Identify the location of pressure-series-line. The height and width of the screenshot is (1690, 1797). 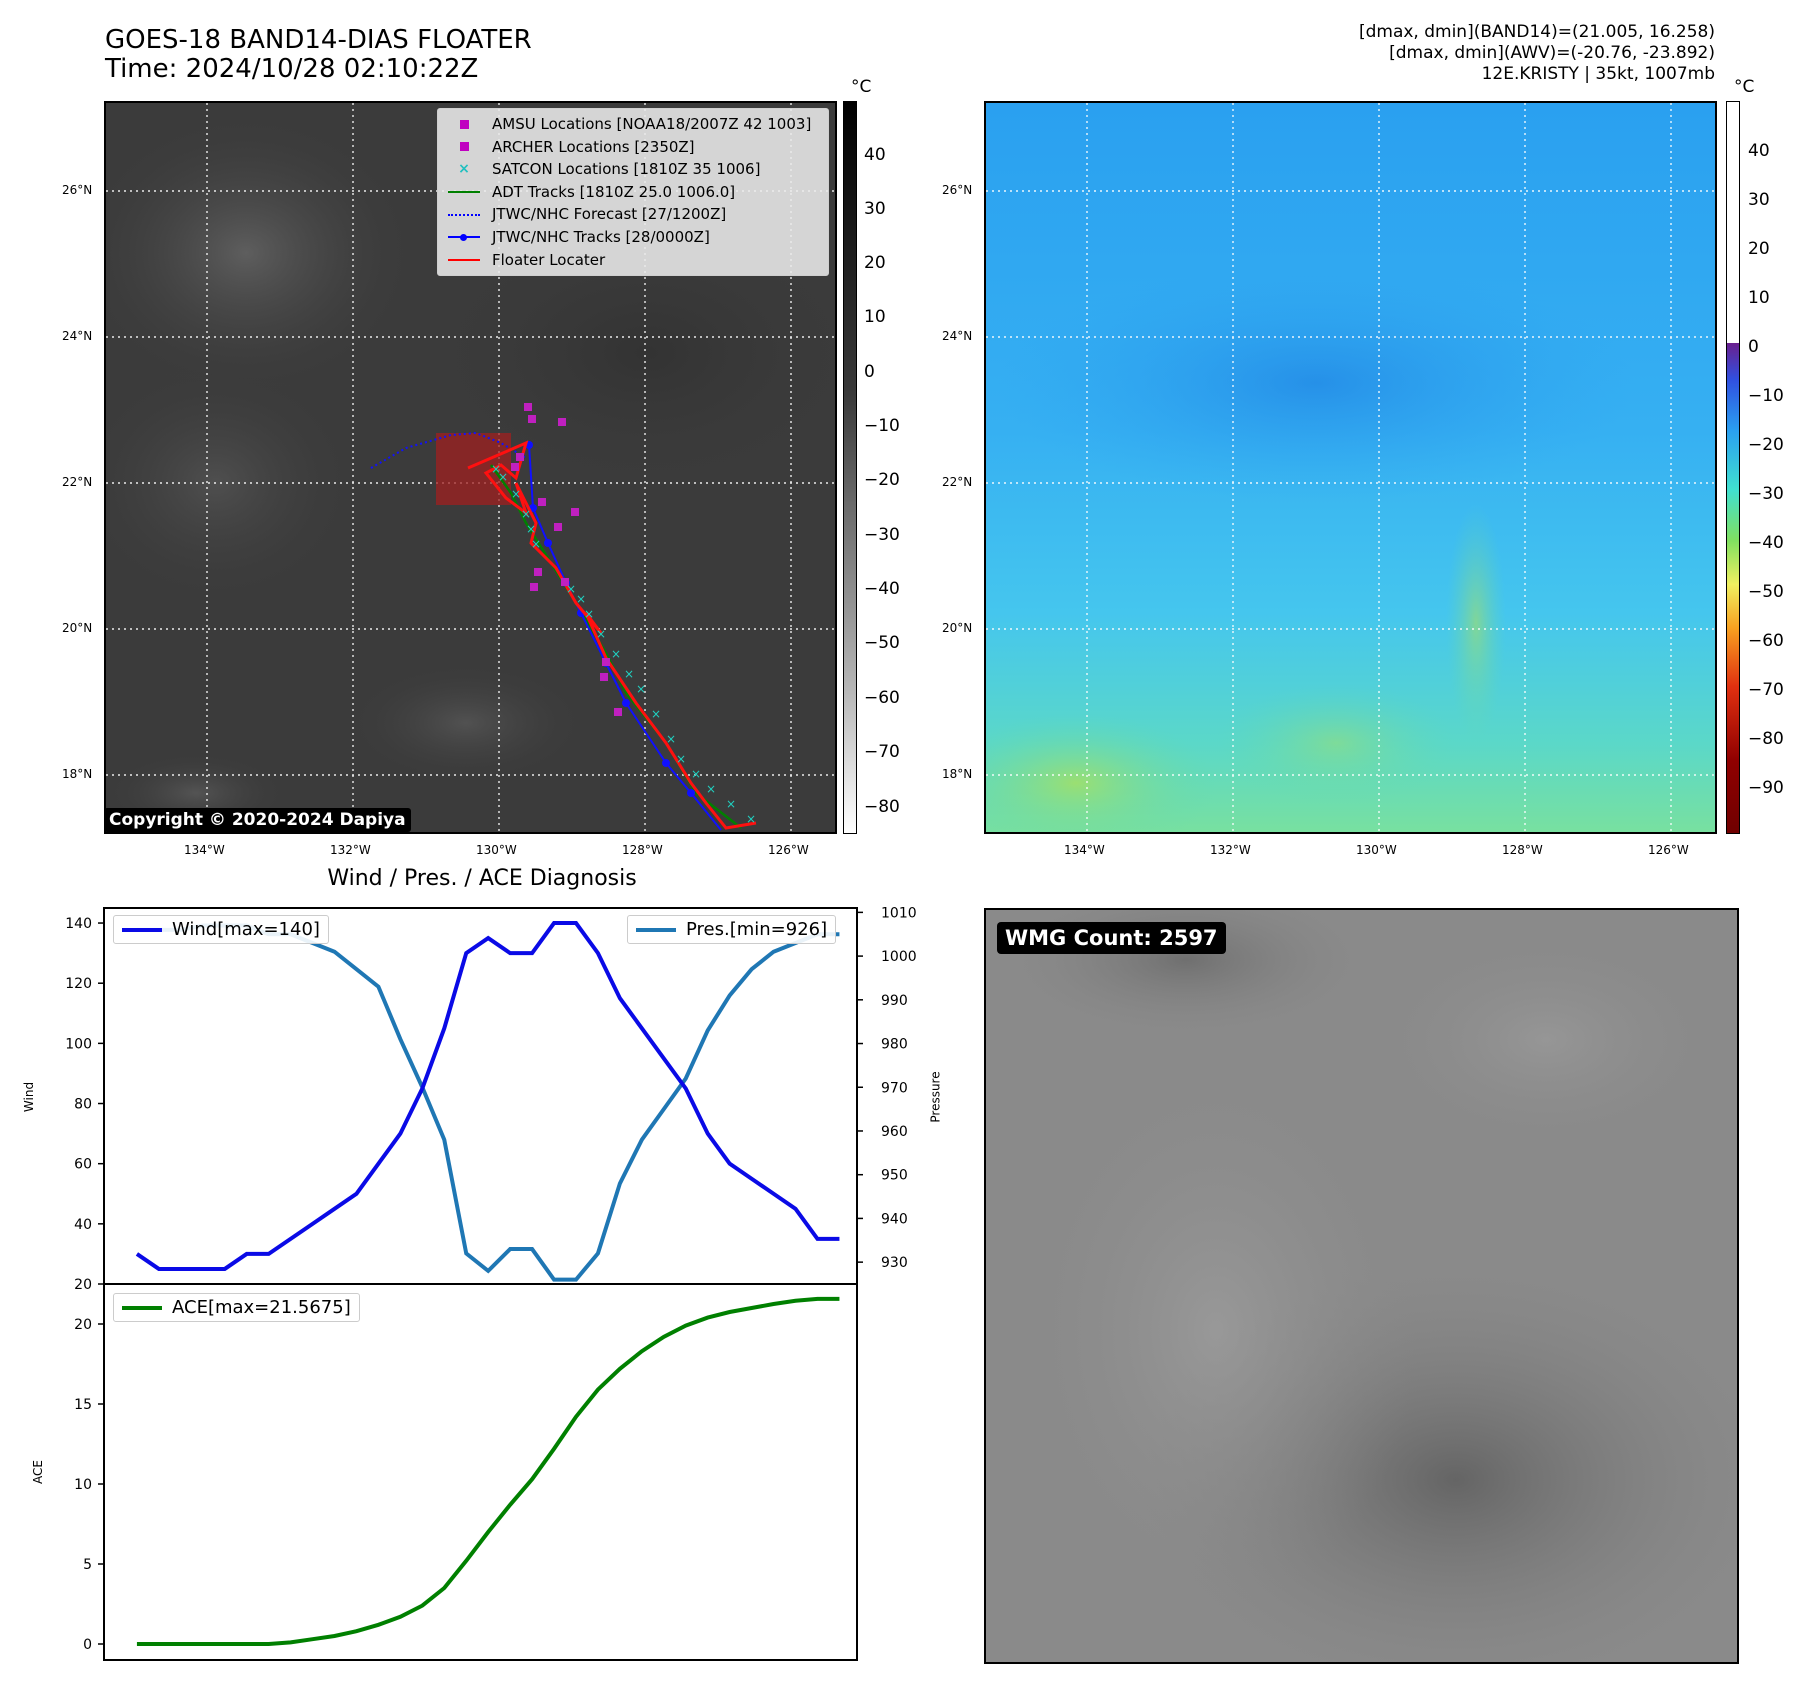
(488, 1102).